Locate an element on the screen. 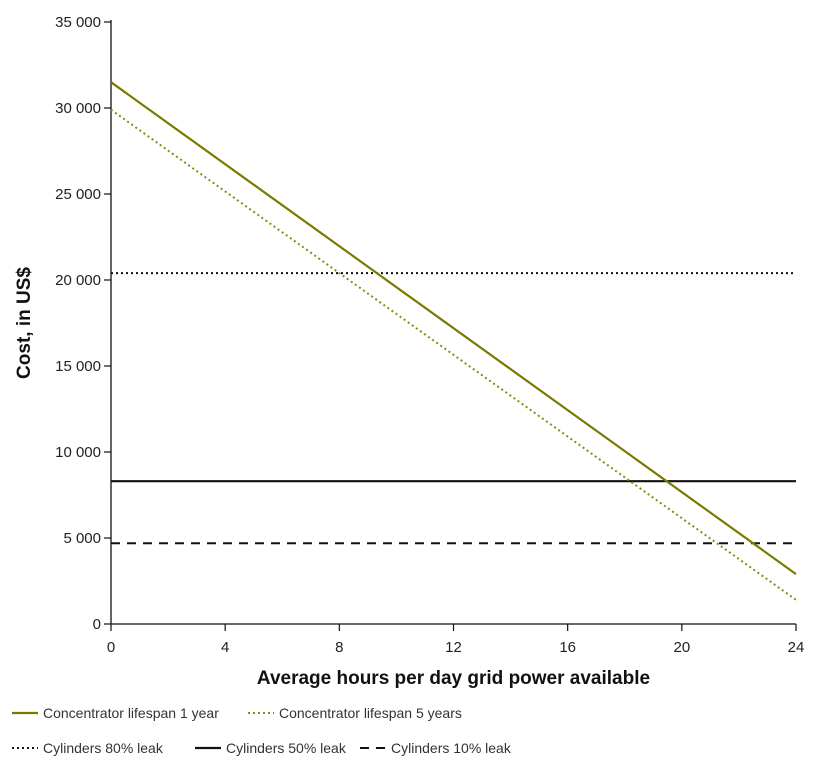 This screenshot has width=814, height=764. legend-label: Concentrator lifespan 1 year is located at coordinates (131, 713).